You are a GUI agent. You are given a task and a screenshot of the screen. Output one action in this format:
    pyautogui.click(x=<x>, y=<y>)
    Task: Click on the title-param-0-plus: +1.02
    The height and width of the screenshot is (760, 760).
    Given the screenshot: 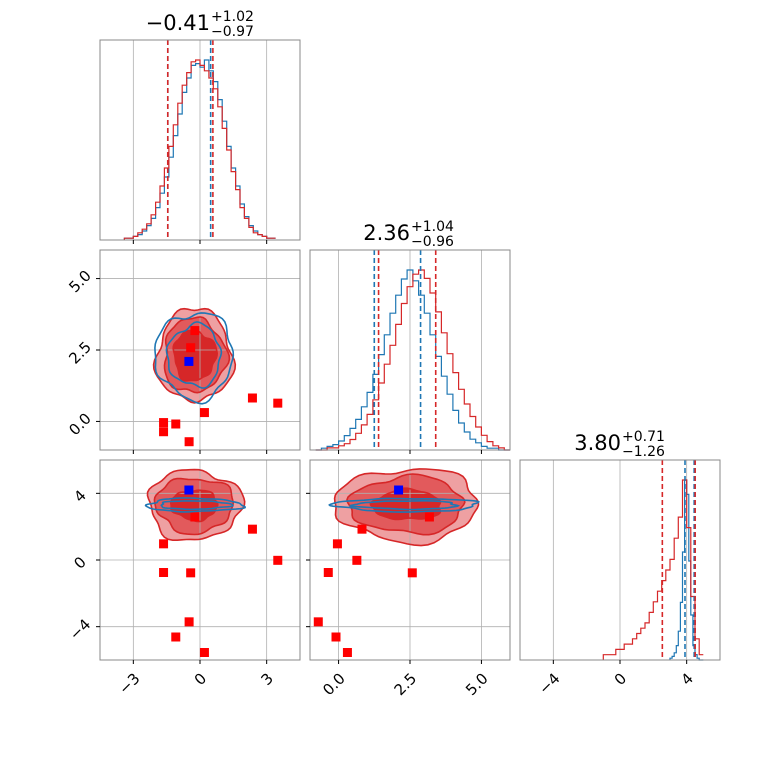 What is the action you would take?
    pyautogui.click(x=232, y=17)
    